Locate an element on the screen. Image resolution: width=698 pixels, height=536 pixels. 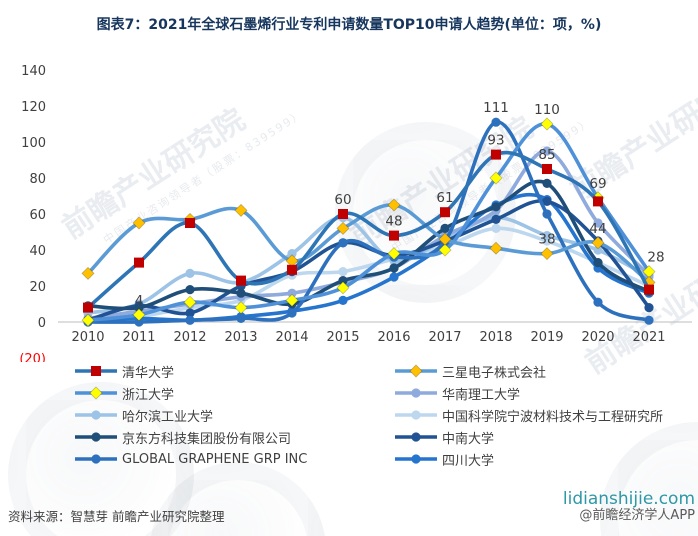
legend-item-2: 浙江大学 is located at coordinates (234, 394).